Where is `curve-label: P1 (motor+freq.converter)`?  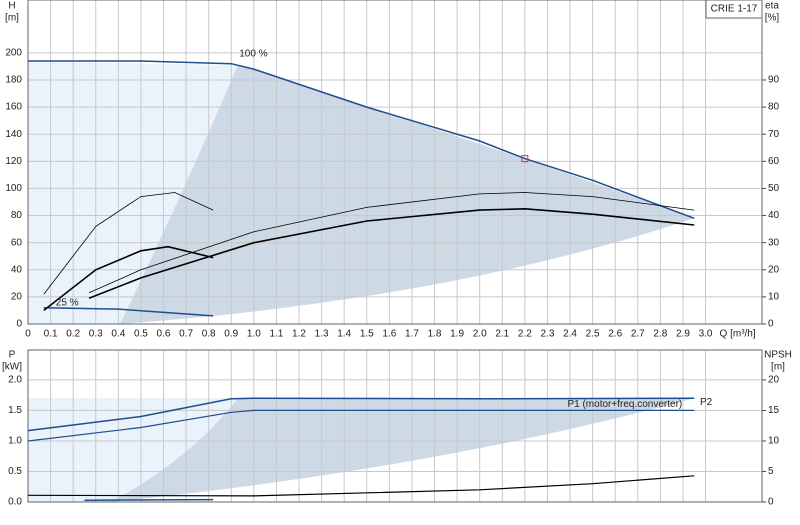 curve-label: P1 (motor+freq.converter) is located at coordinates (624, 404).